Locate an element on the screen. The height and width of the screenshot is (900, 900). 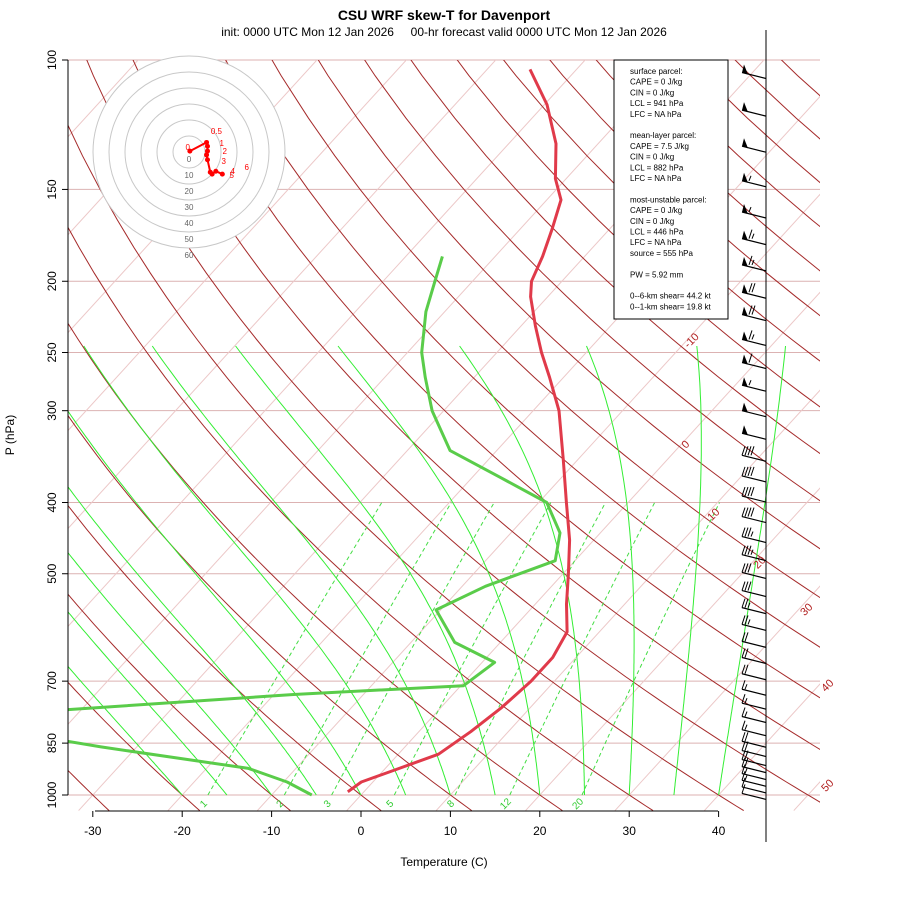
hodograph-ring-label: 50 is located at coordinates (189, 239).